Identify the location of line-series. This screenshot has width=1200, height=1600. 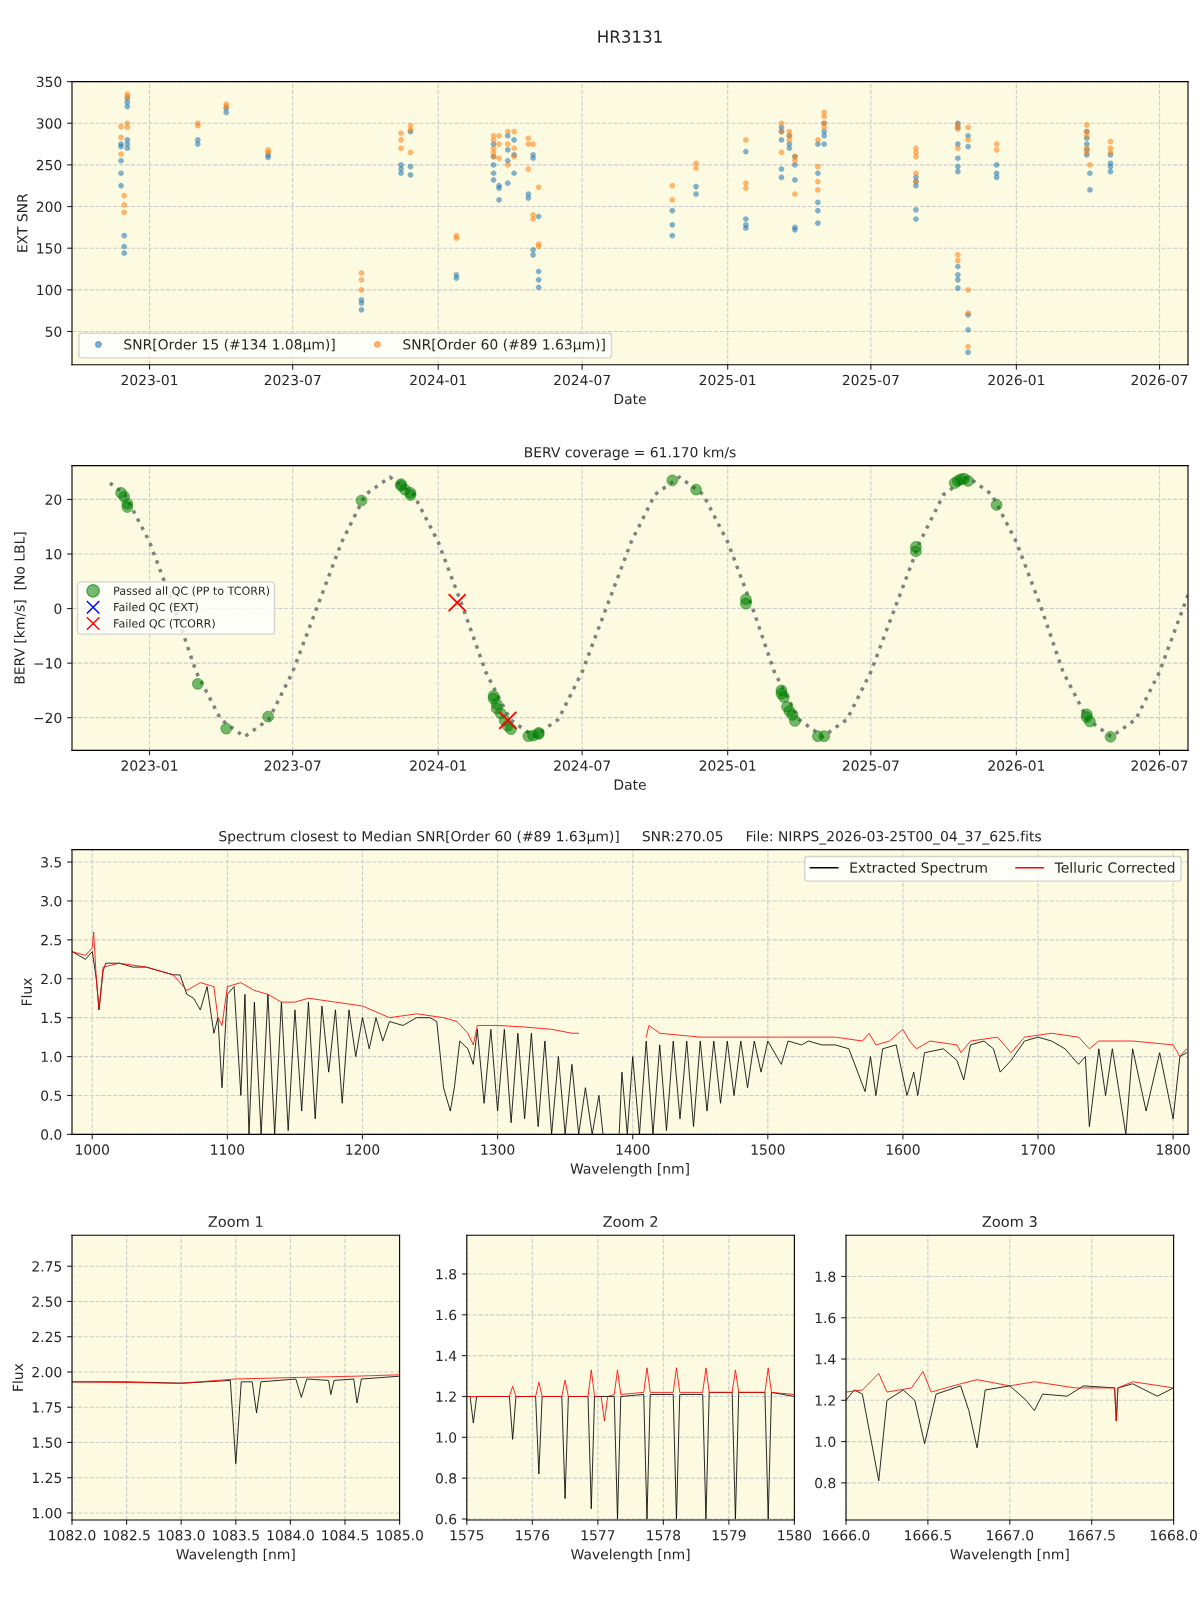
(1010, 1396).